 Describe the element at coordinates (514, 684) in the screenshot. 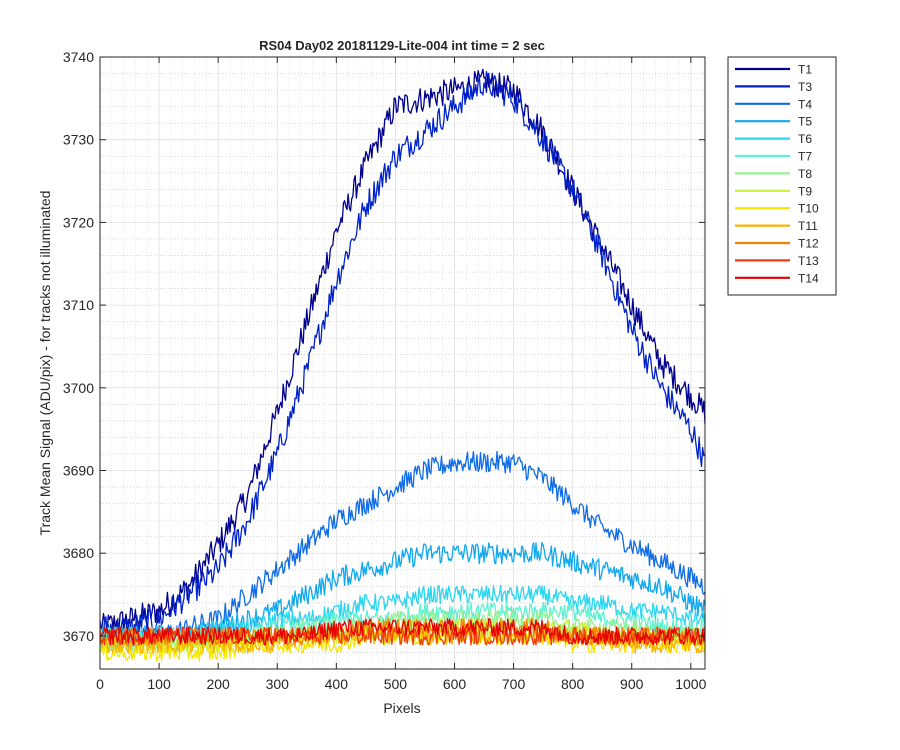

I see `x-tick-label: 700` at that location.